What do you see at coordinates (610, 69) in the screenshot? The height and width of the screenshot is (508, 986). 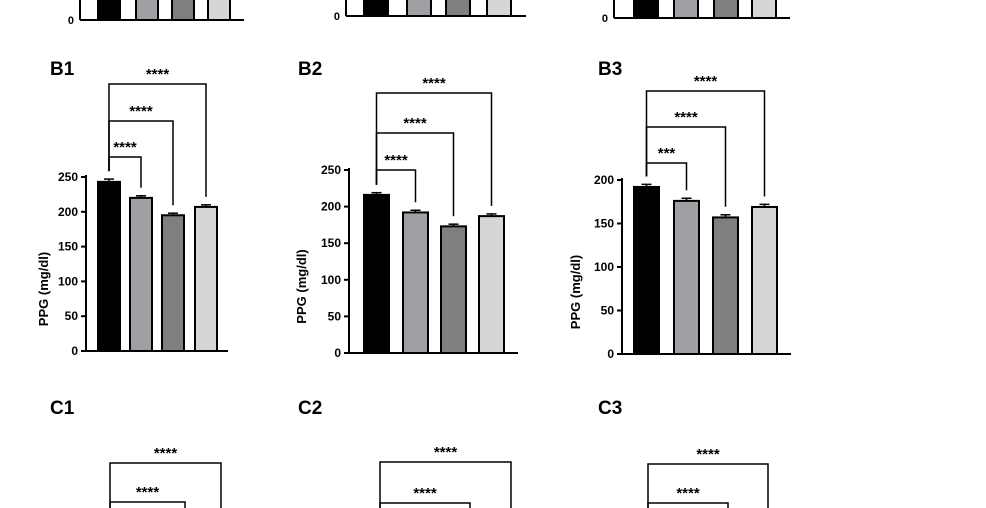 I see `panel-label: B3` at bounding box center [610, 69].